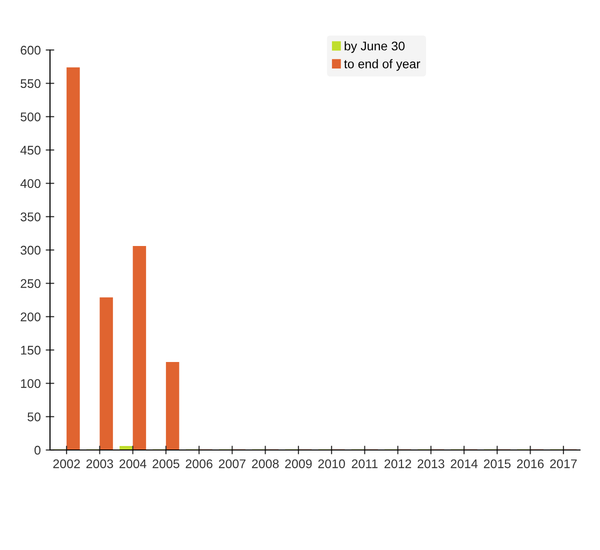 This screenshot has width=600, height=550. I want to click on y-tick-label: 50, so click(34, 417).